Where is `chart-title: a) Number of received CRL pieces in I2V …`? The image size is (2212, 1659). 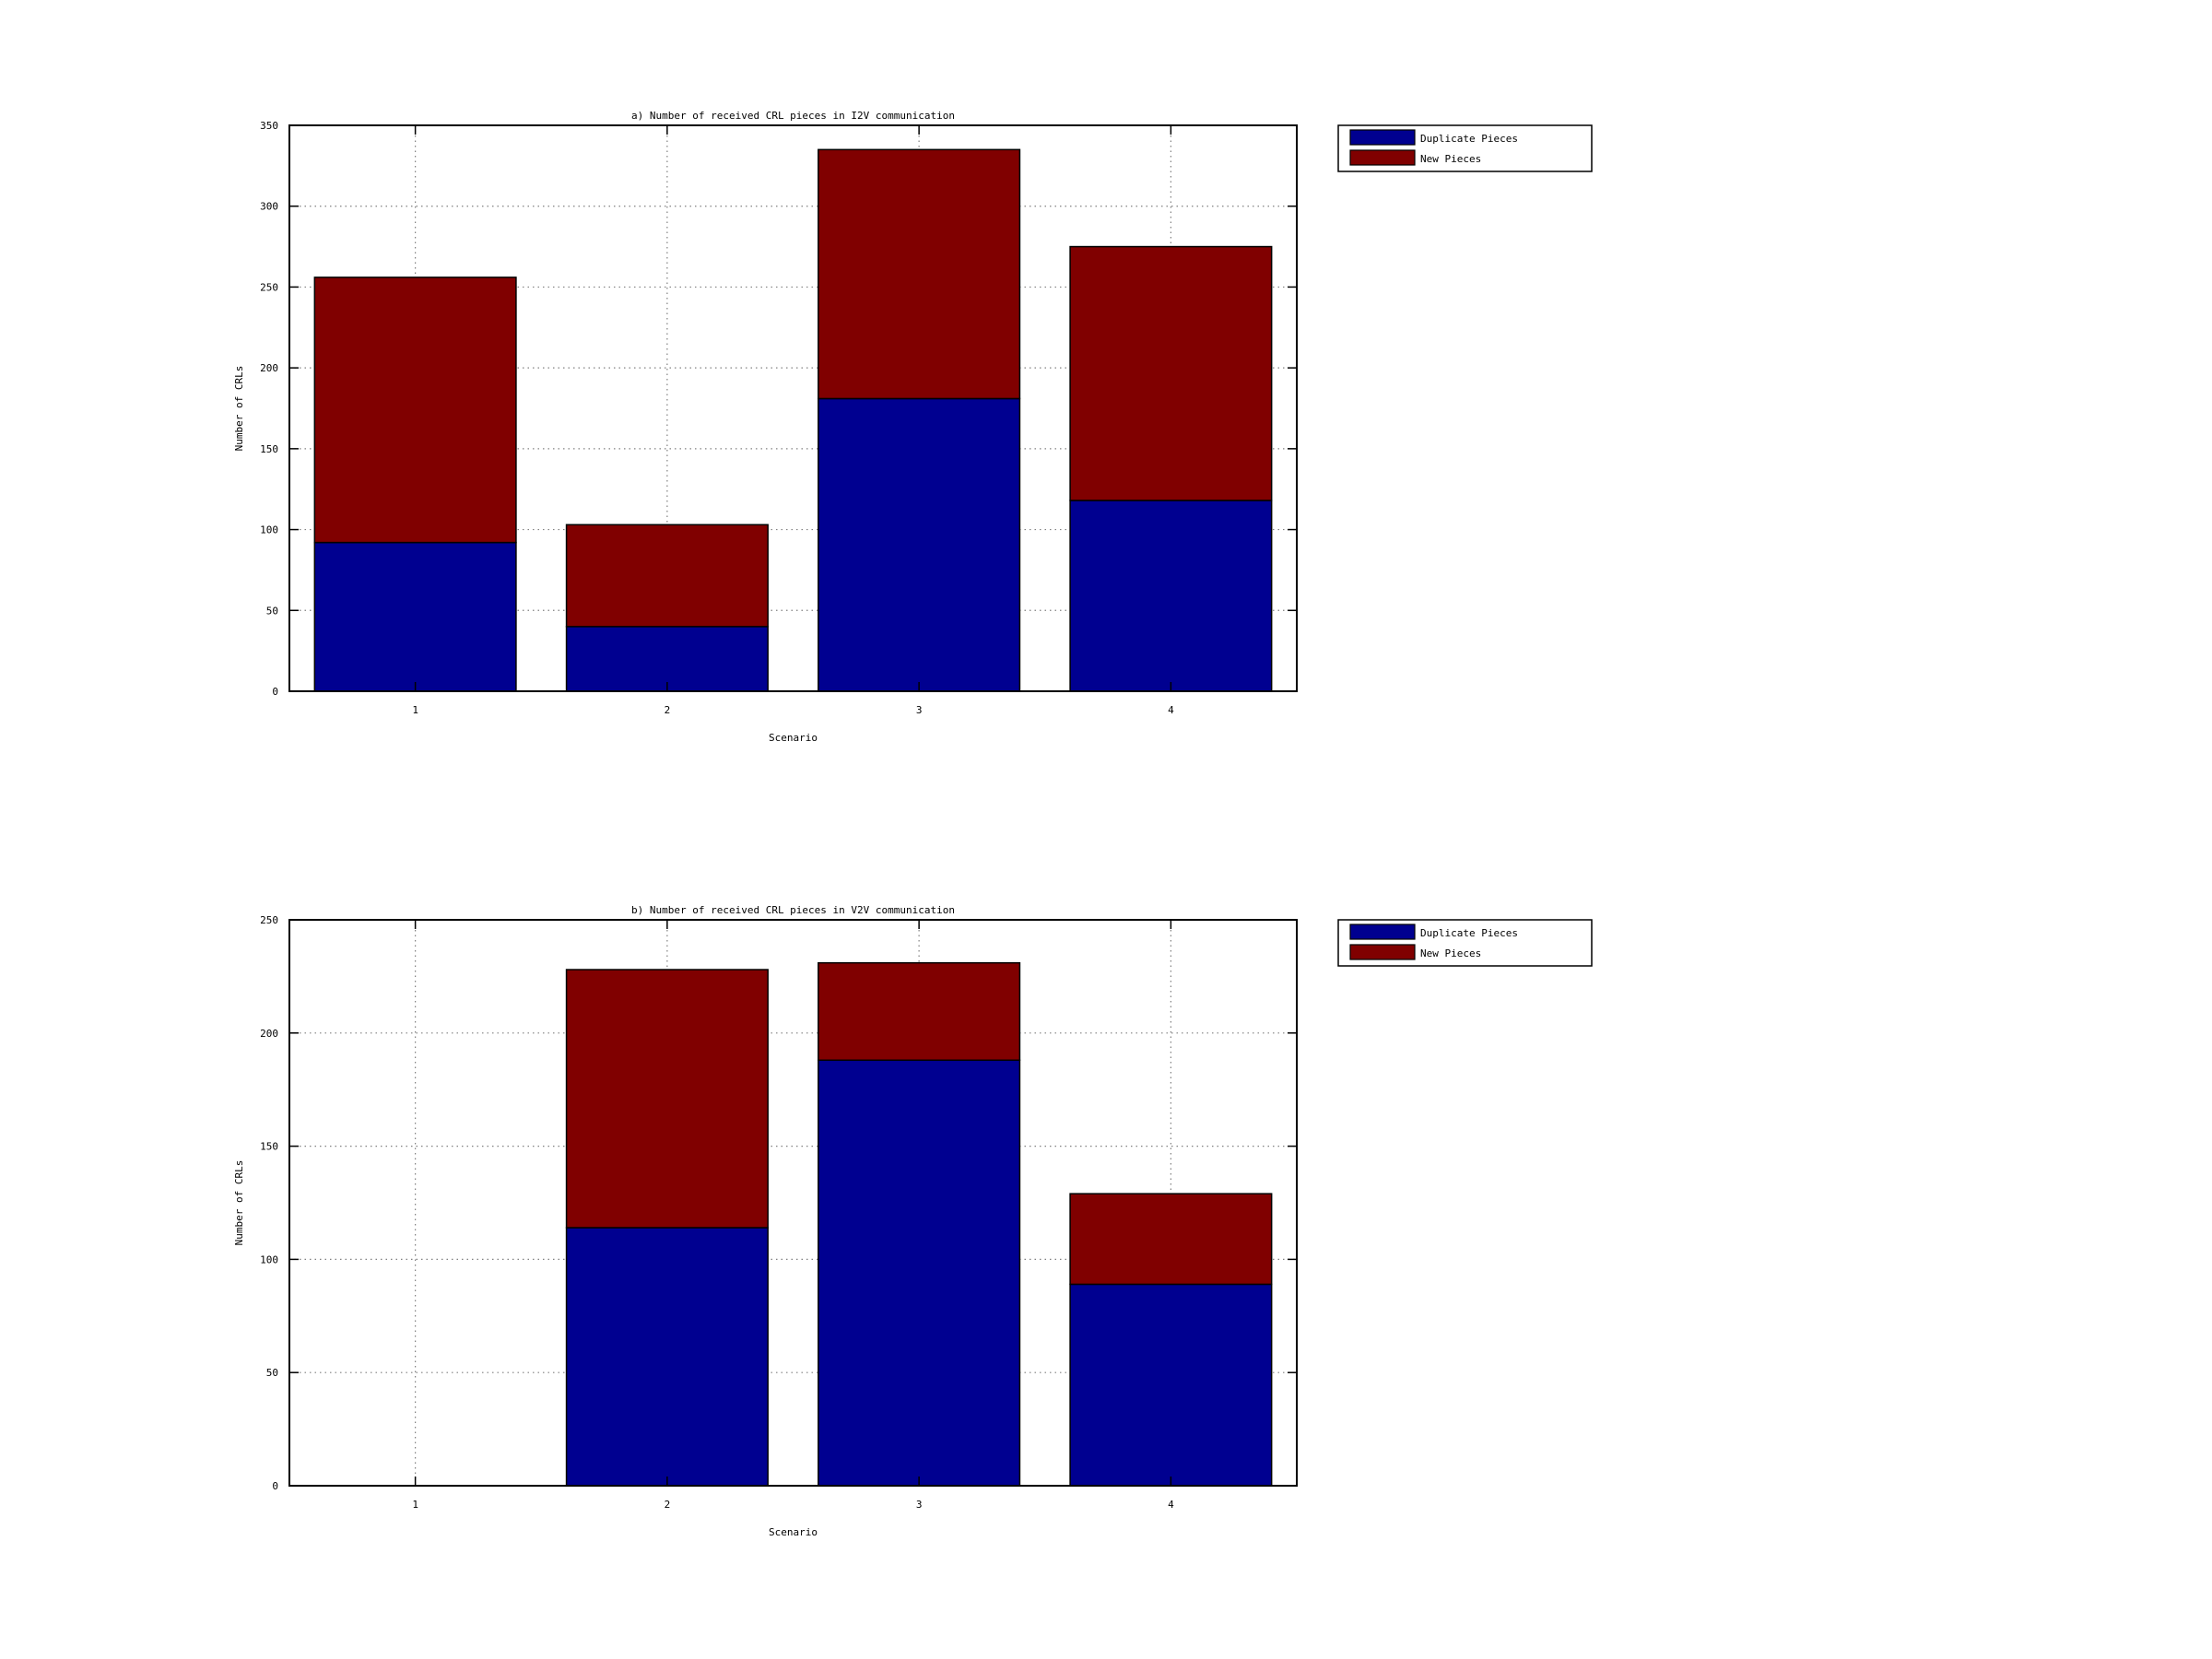
chart-title: a) Number of received CRL pieces in I2V … is located at coordinates (793, 116).